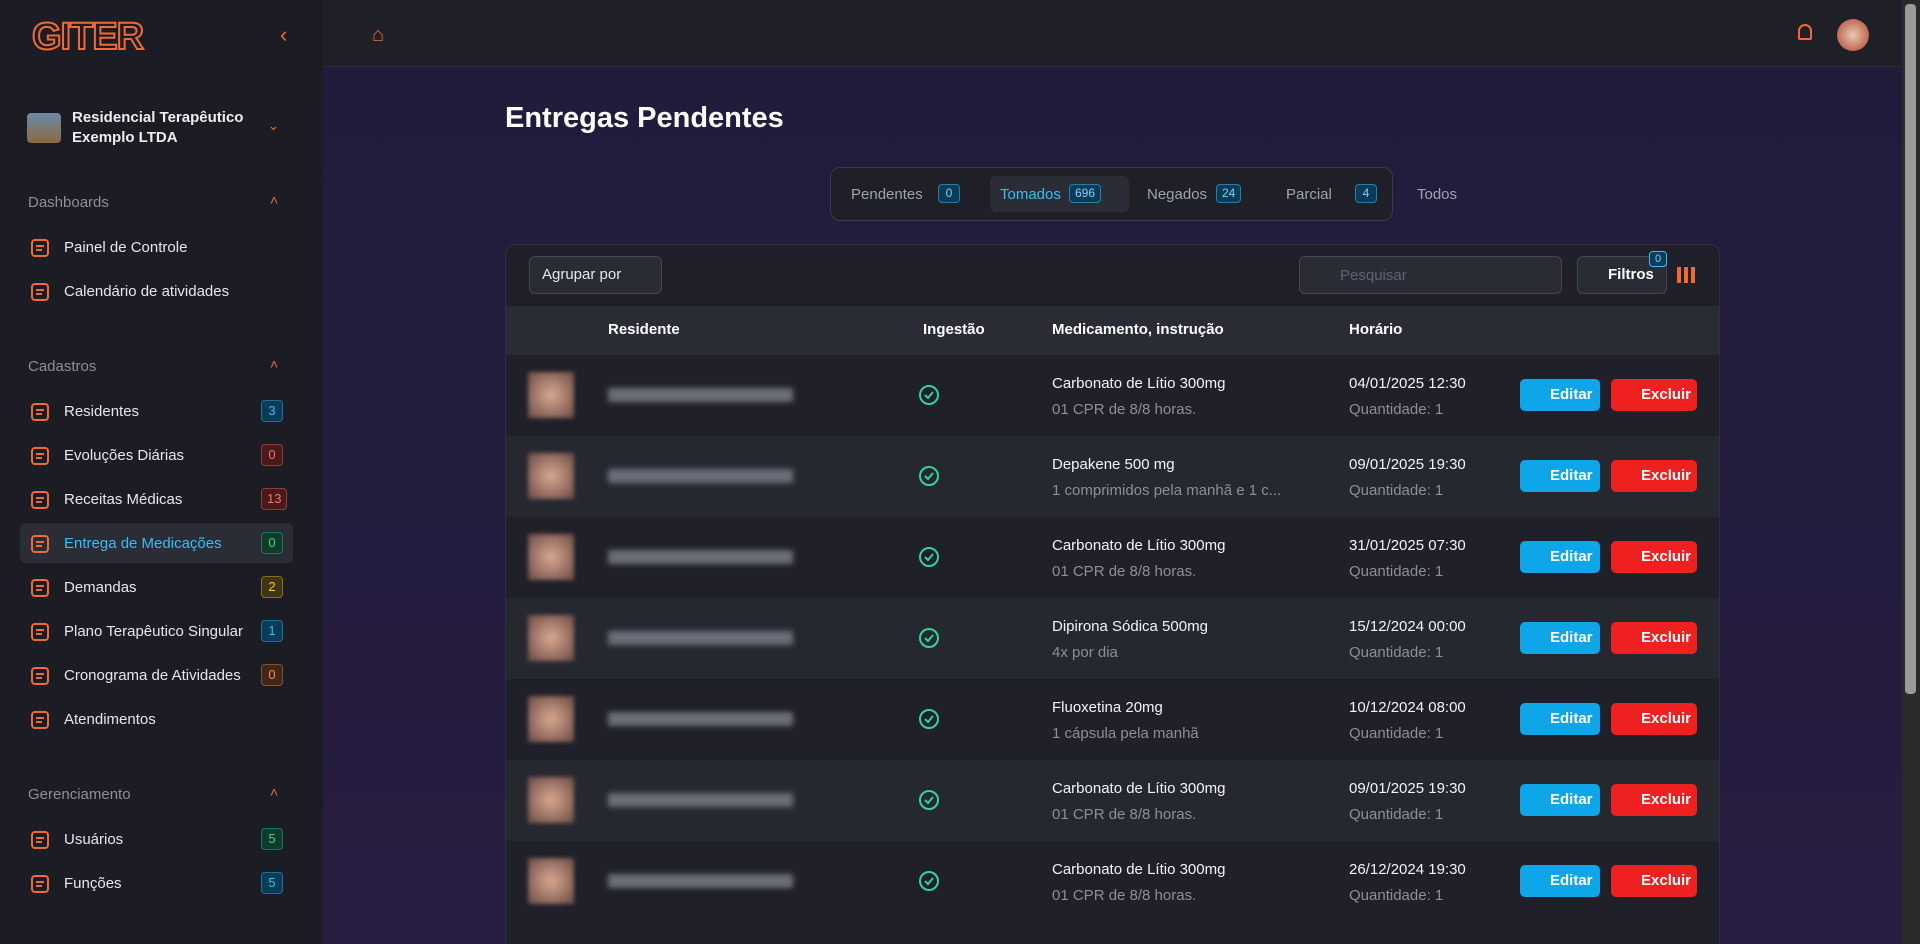 The width and height of the screenshot is (1920, 944). Describe the element at coordinates (949, 193) in the screenshot. I see `tab-count: 0` at that location.